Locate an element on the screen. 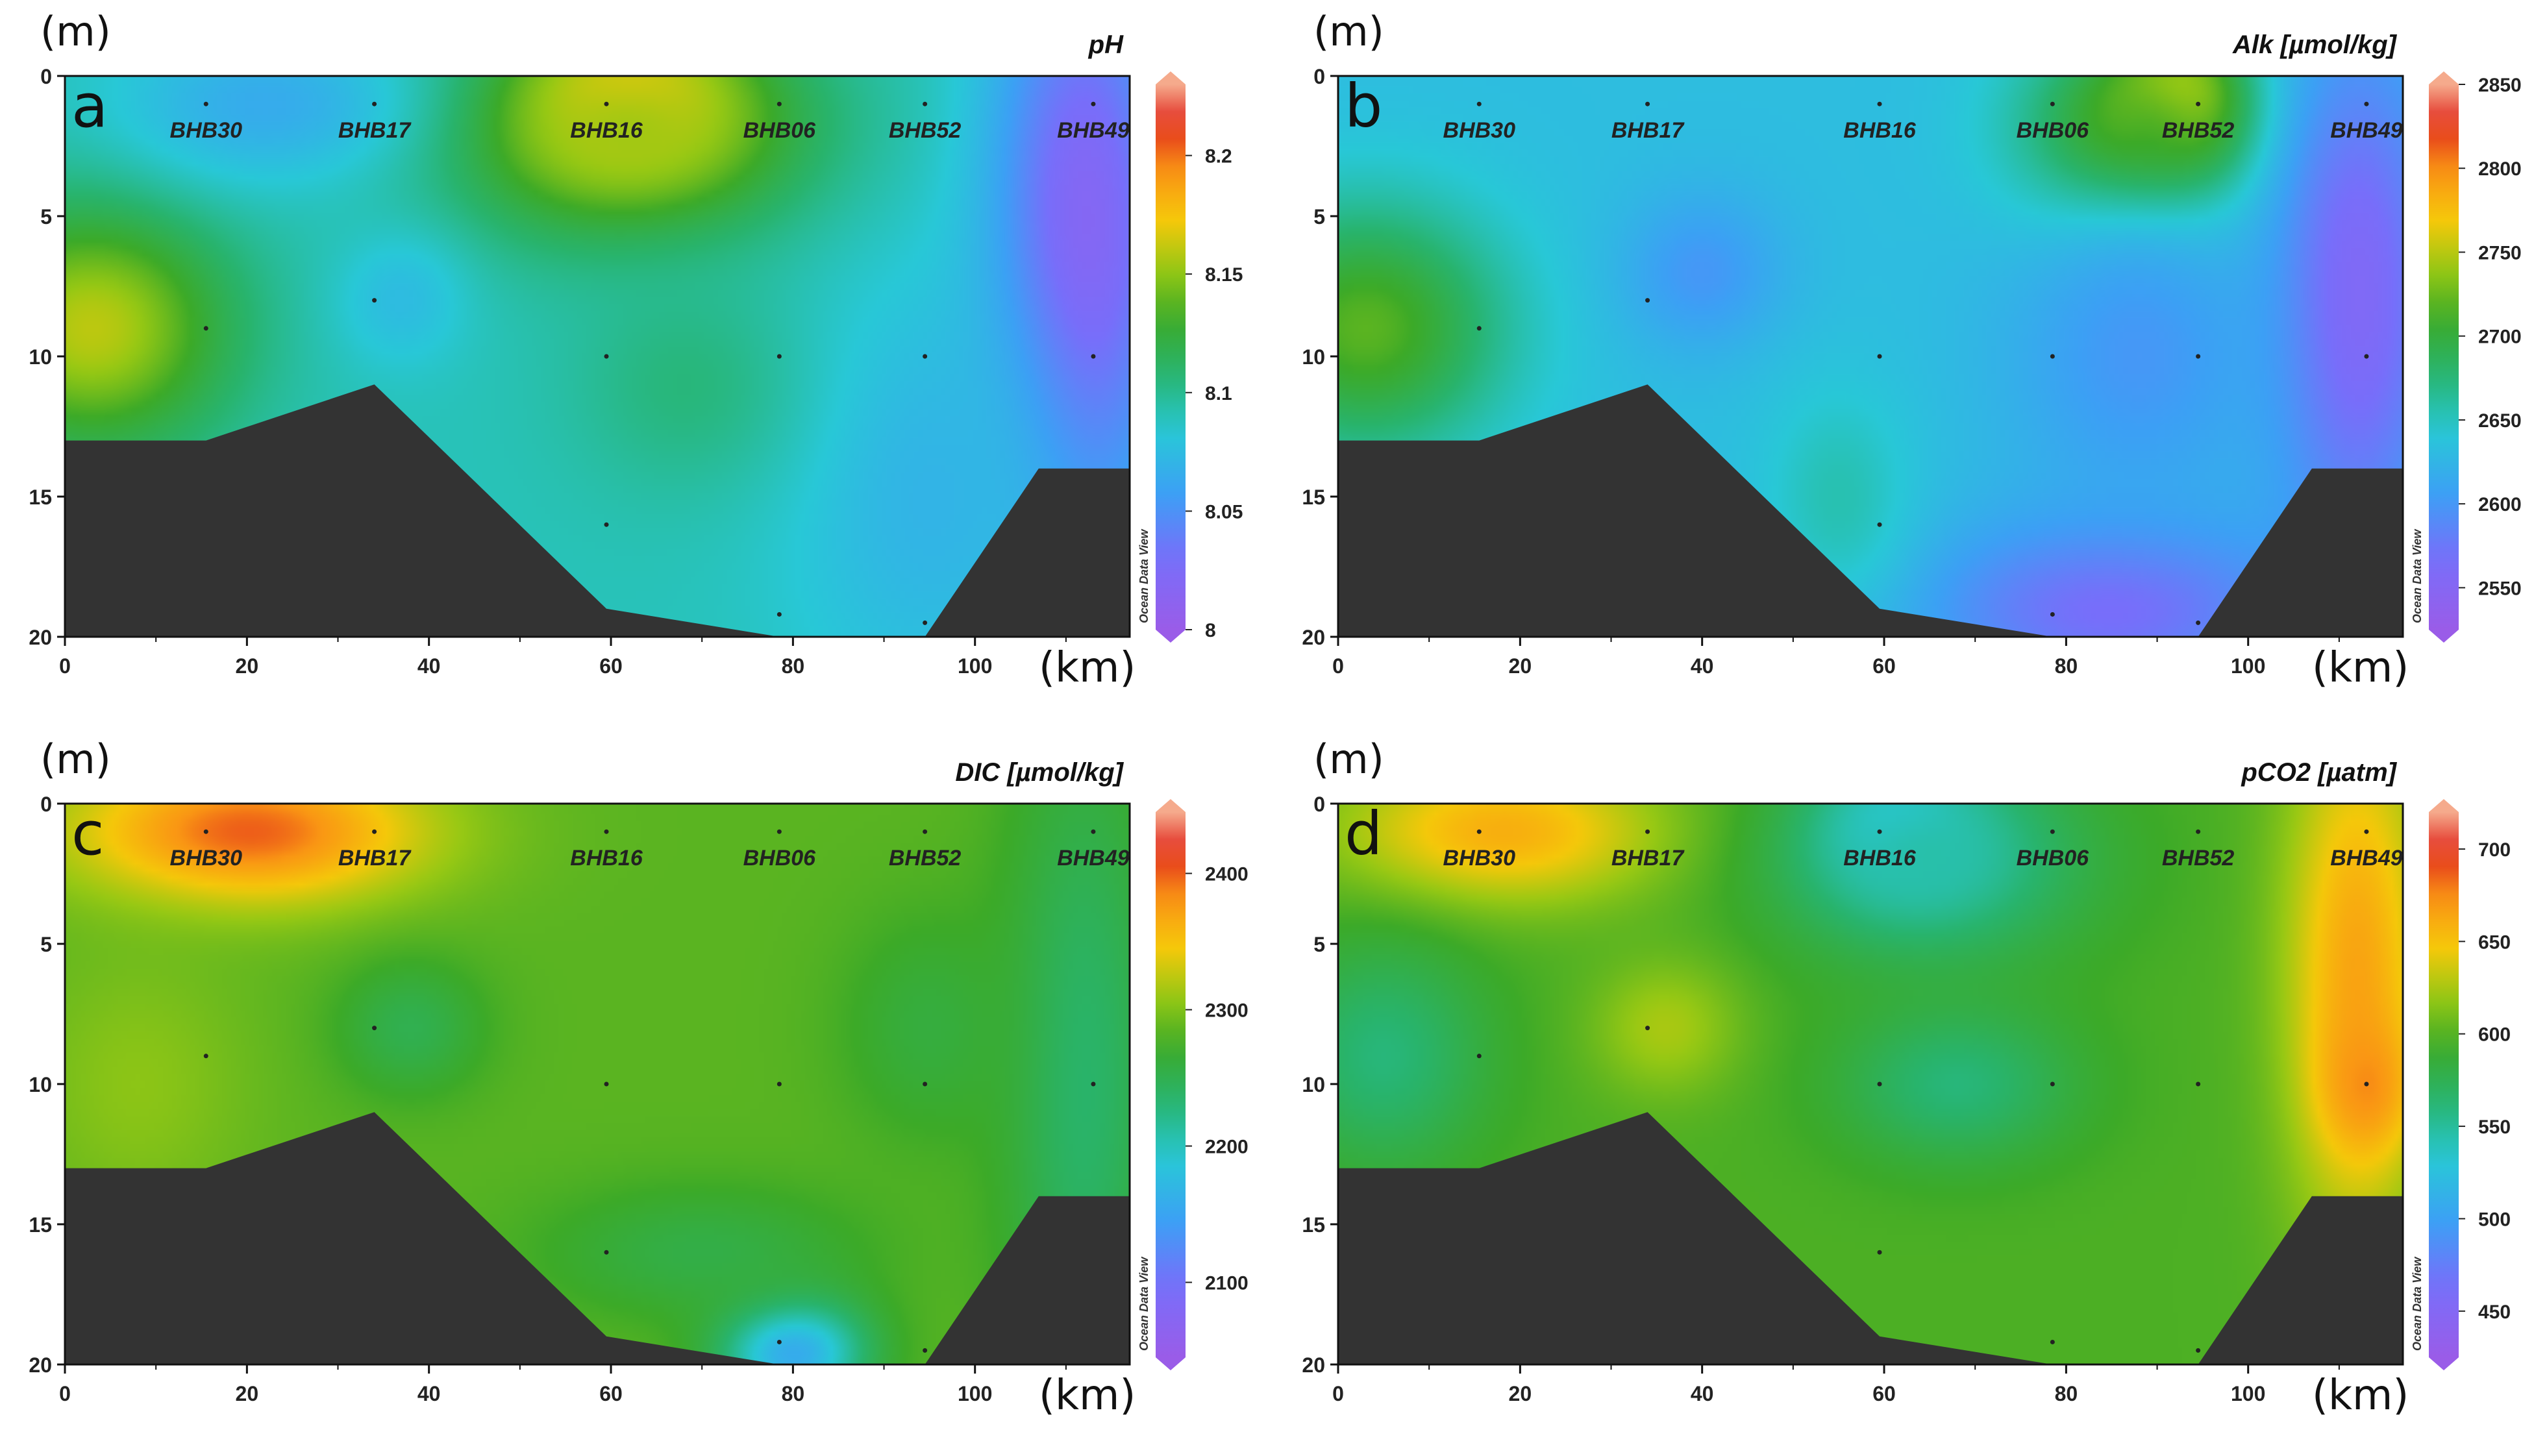  variable-title: DIC [µmol/kg] is located at coordinates (1039, 772).